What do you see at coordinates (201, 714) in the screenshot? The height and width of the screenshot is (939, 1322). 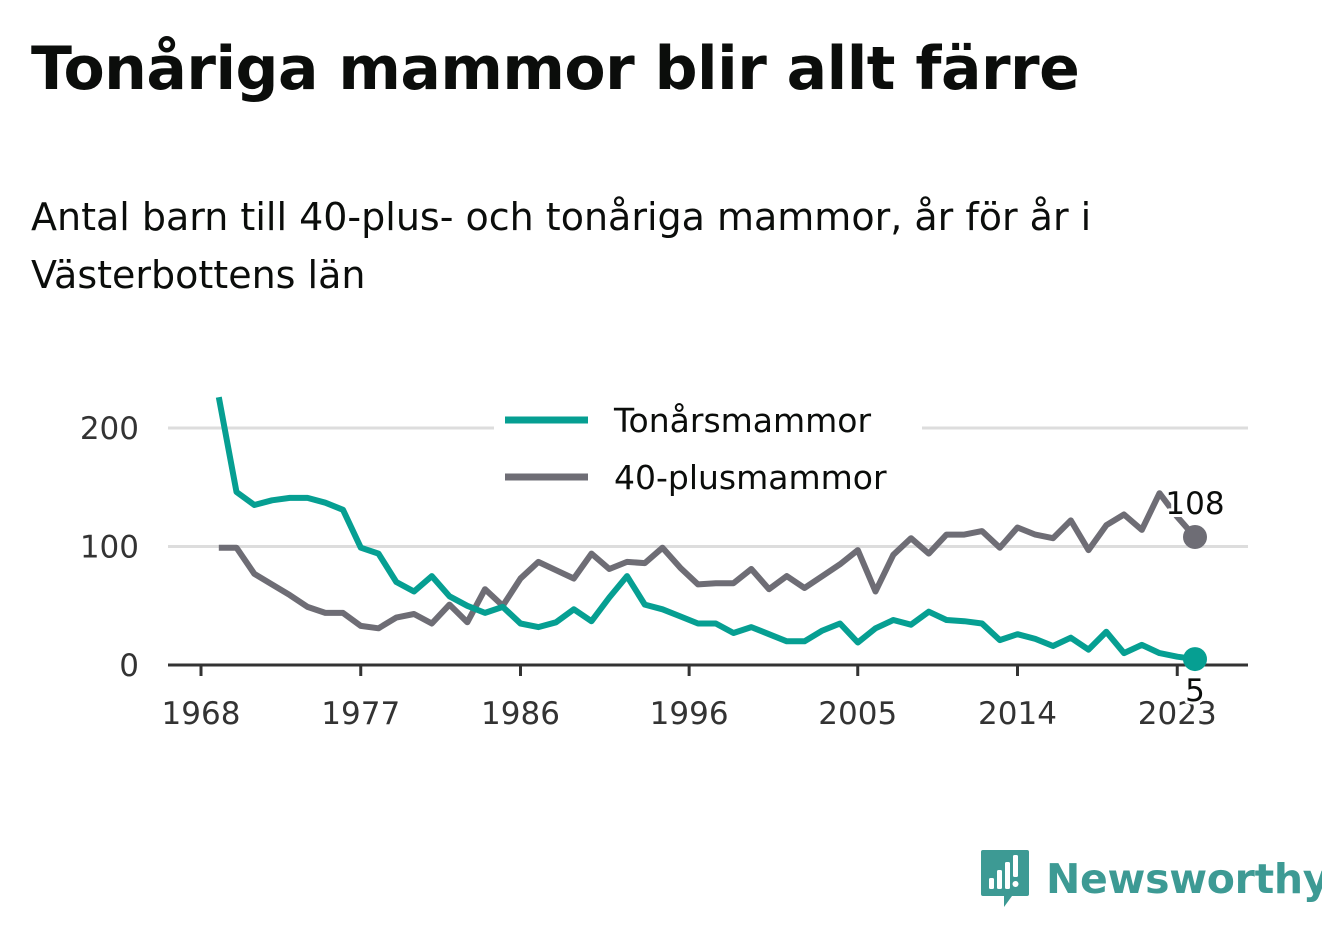 I see `x-tick-label: 1968` at bounding box center [201, 714].